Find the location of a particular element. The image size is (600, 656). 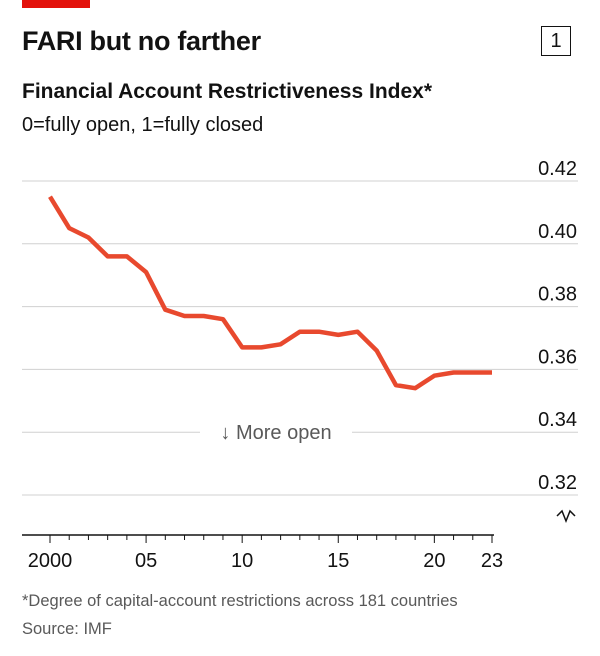

x-tick-label: 20 is located at coordinates (434, 561).